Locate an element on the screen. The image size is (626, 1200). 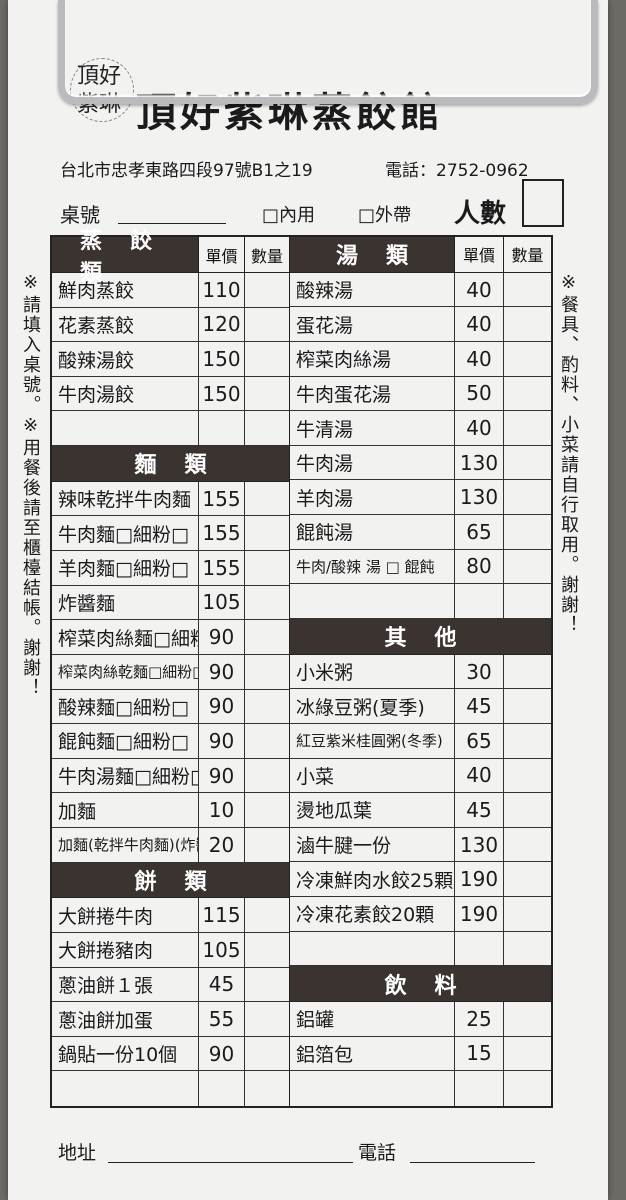
section-title: 麵類 is located at coordinates (184, 466).